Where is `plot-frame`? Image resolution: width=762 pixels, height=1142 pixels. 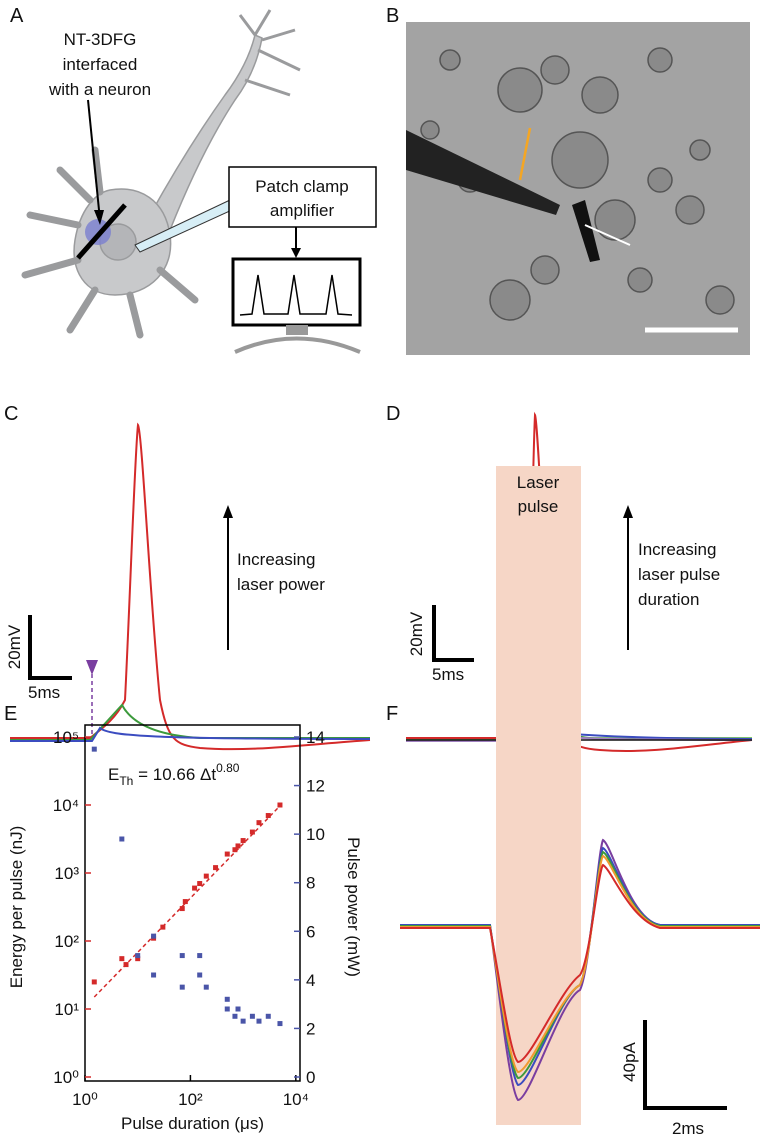 plot-frame is located at coordinates (192, 903).